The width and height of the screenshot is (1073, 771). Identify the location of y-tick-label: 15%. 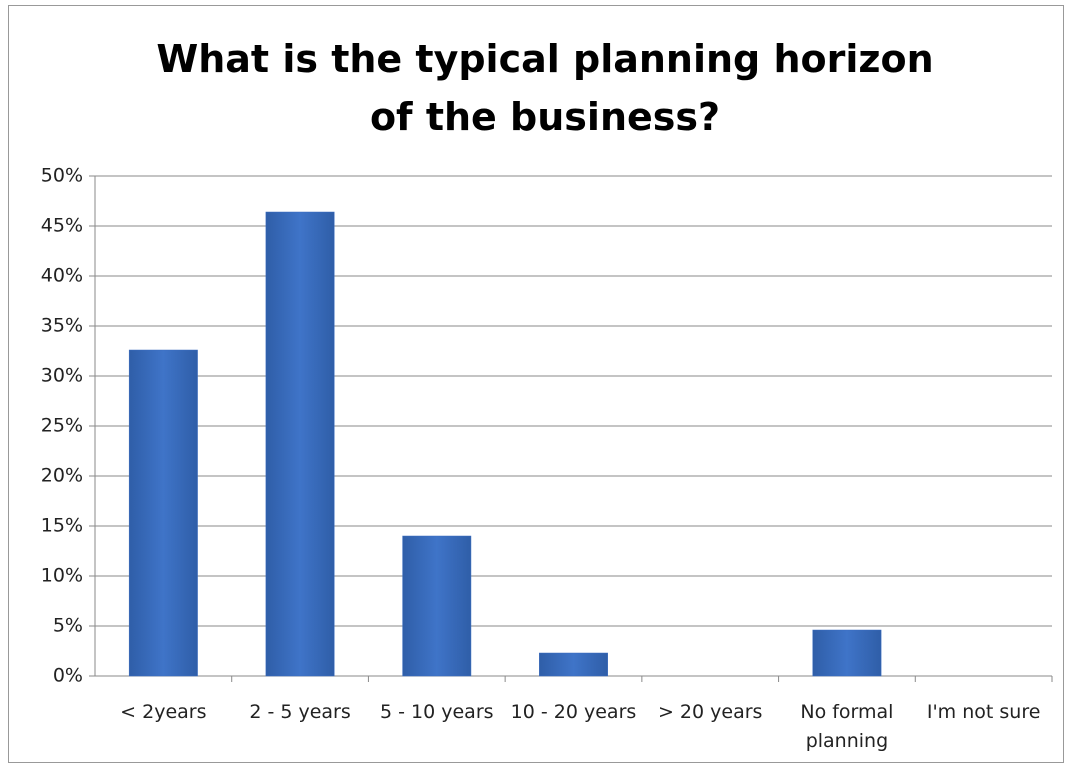
(62, 526).